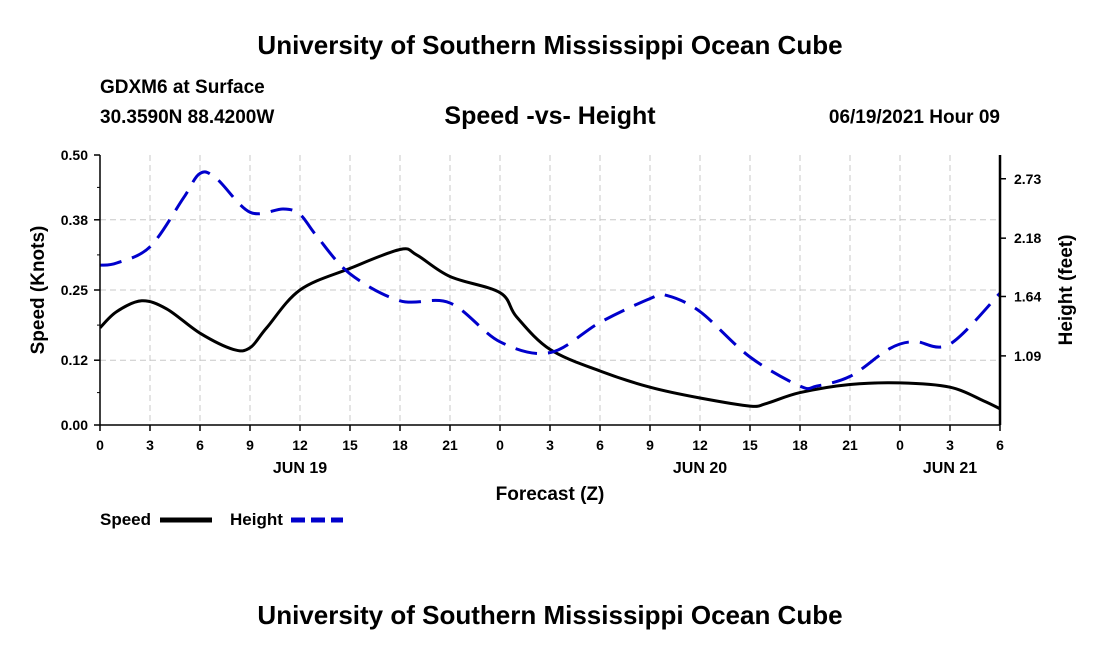 This screenshot has height=650, width=1100. I want to click on x-axis-label: Forecast (Z), so click(550, 494).